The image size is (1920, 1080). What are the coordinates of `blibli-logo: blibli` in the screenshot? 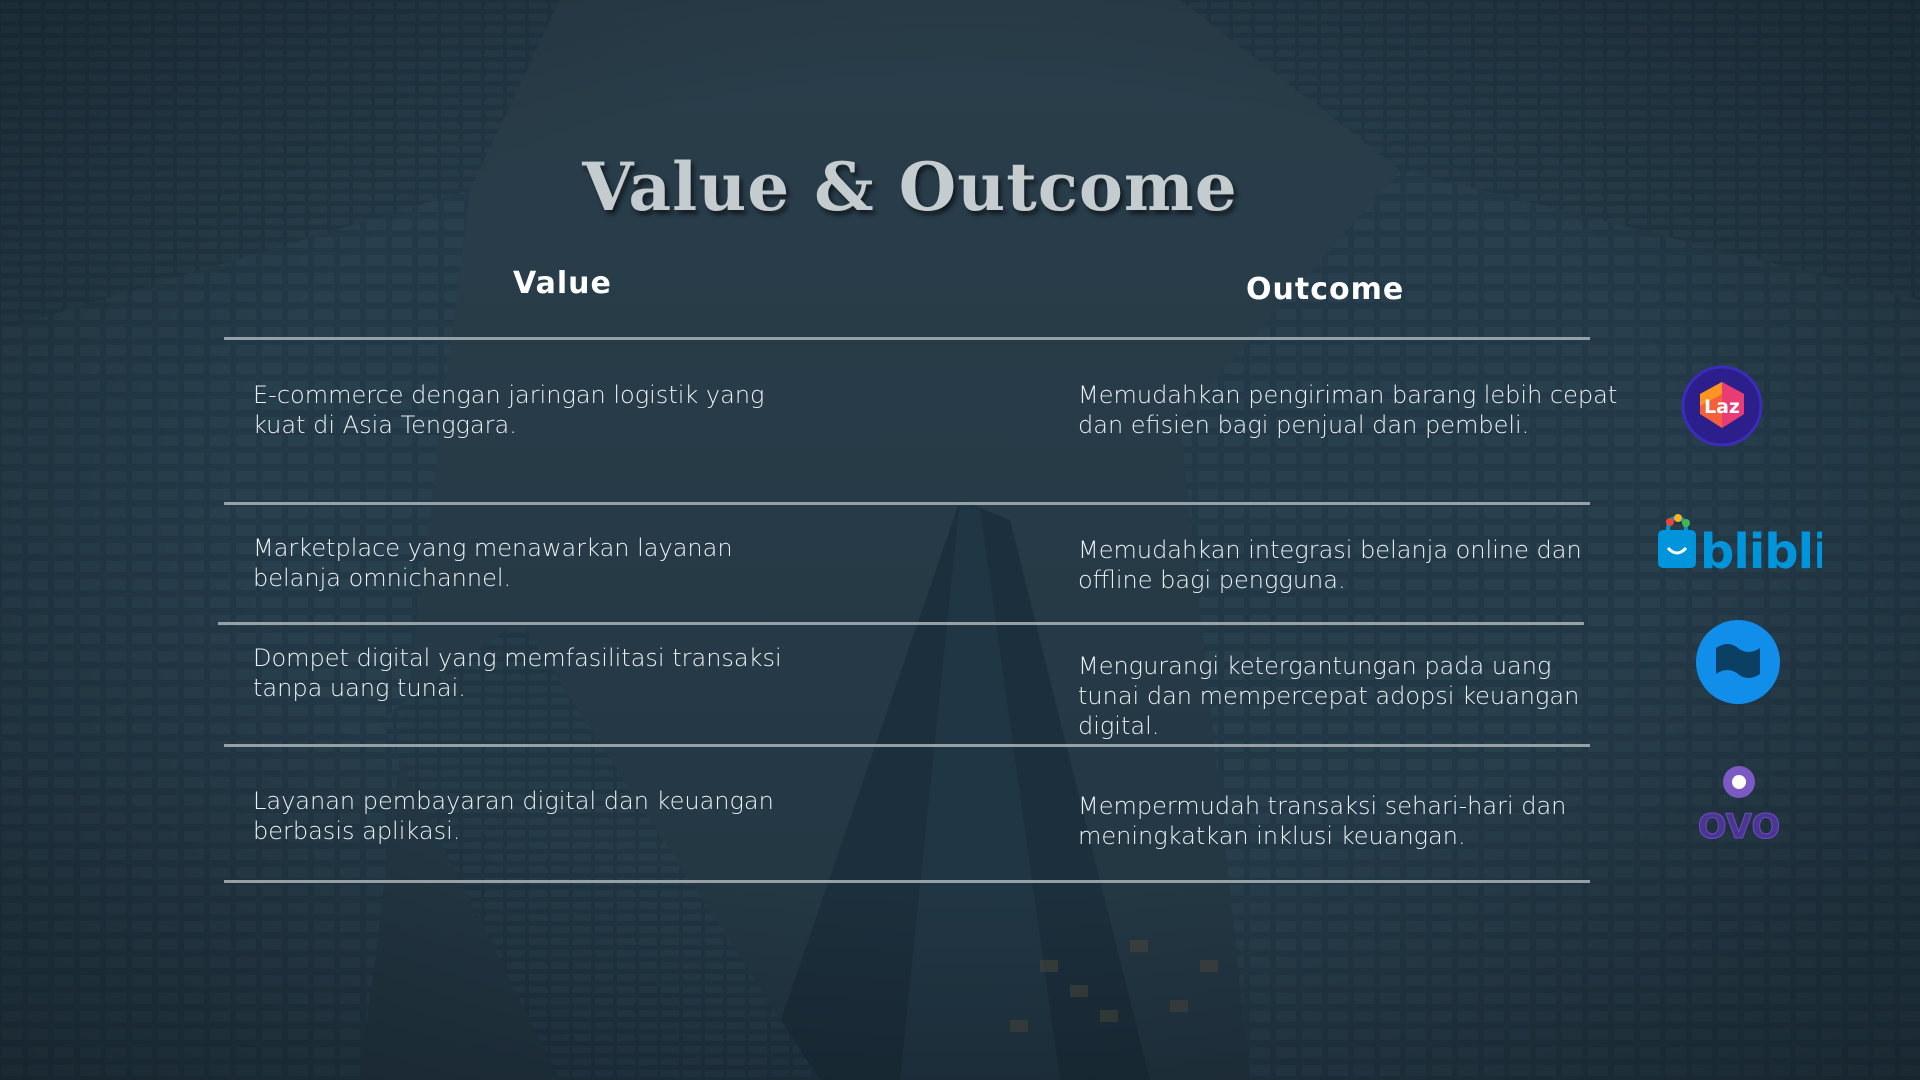 It's located at (1740, 544).